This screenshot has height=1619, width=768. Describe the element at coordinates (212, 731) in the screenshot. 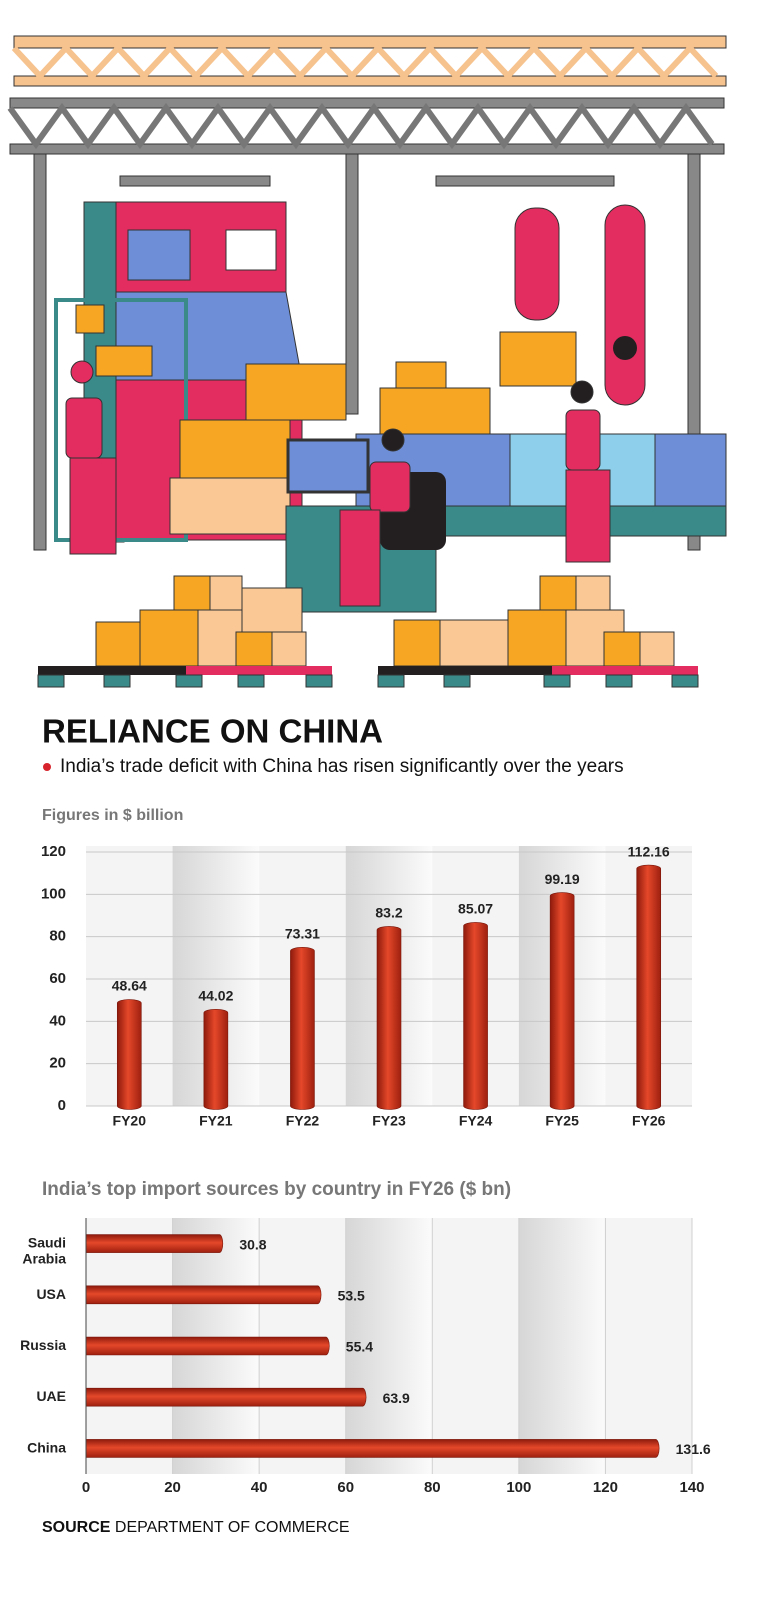

I see `title: RELIANCE ON CHINA` at that location.